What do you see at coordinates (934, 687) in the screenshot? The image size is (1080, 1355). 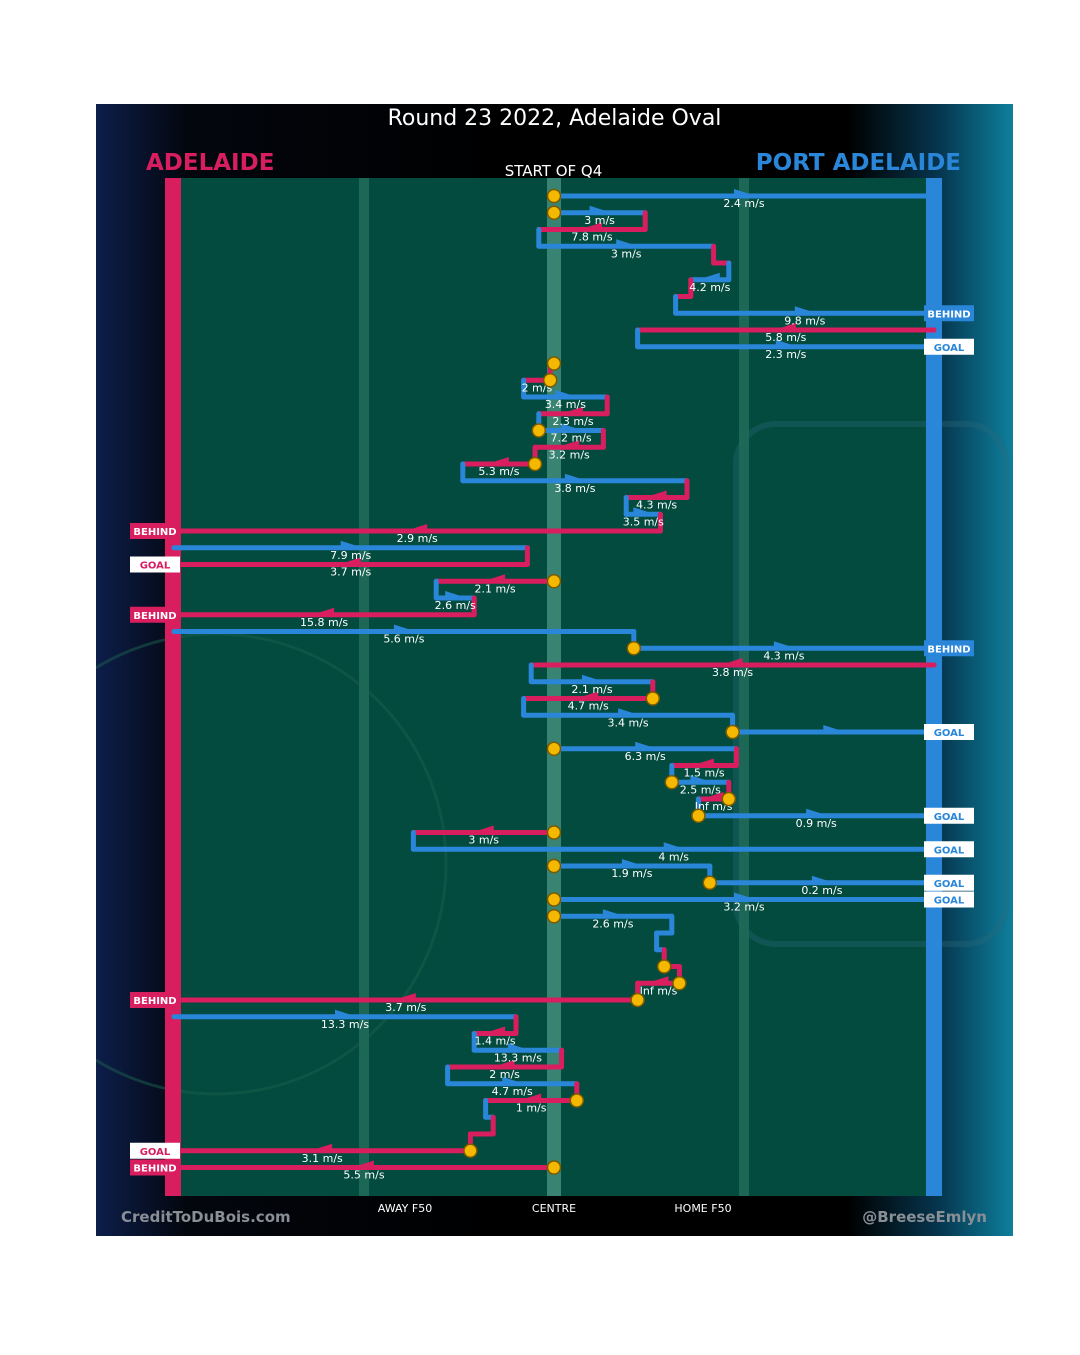 I see `away-goal-bar` at bounding box center [934, 687].